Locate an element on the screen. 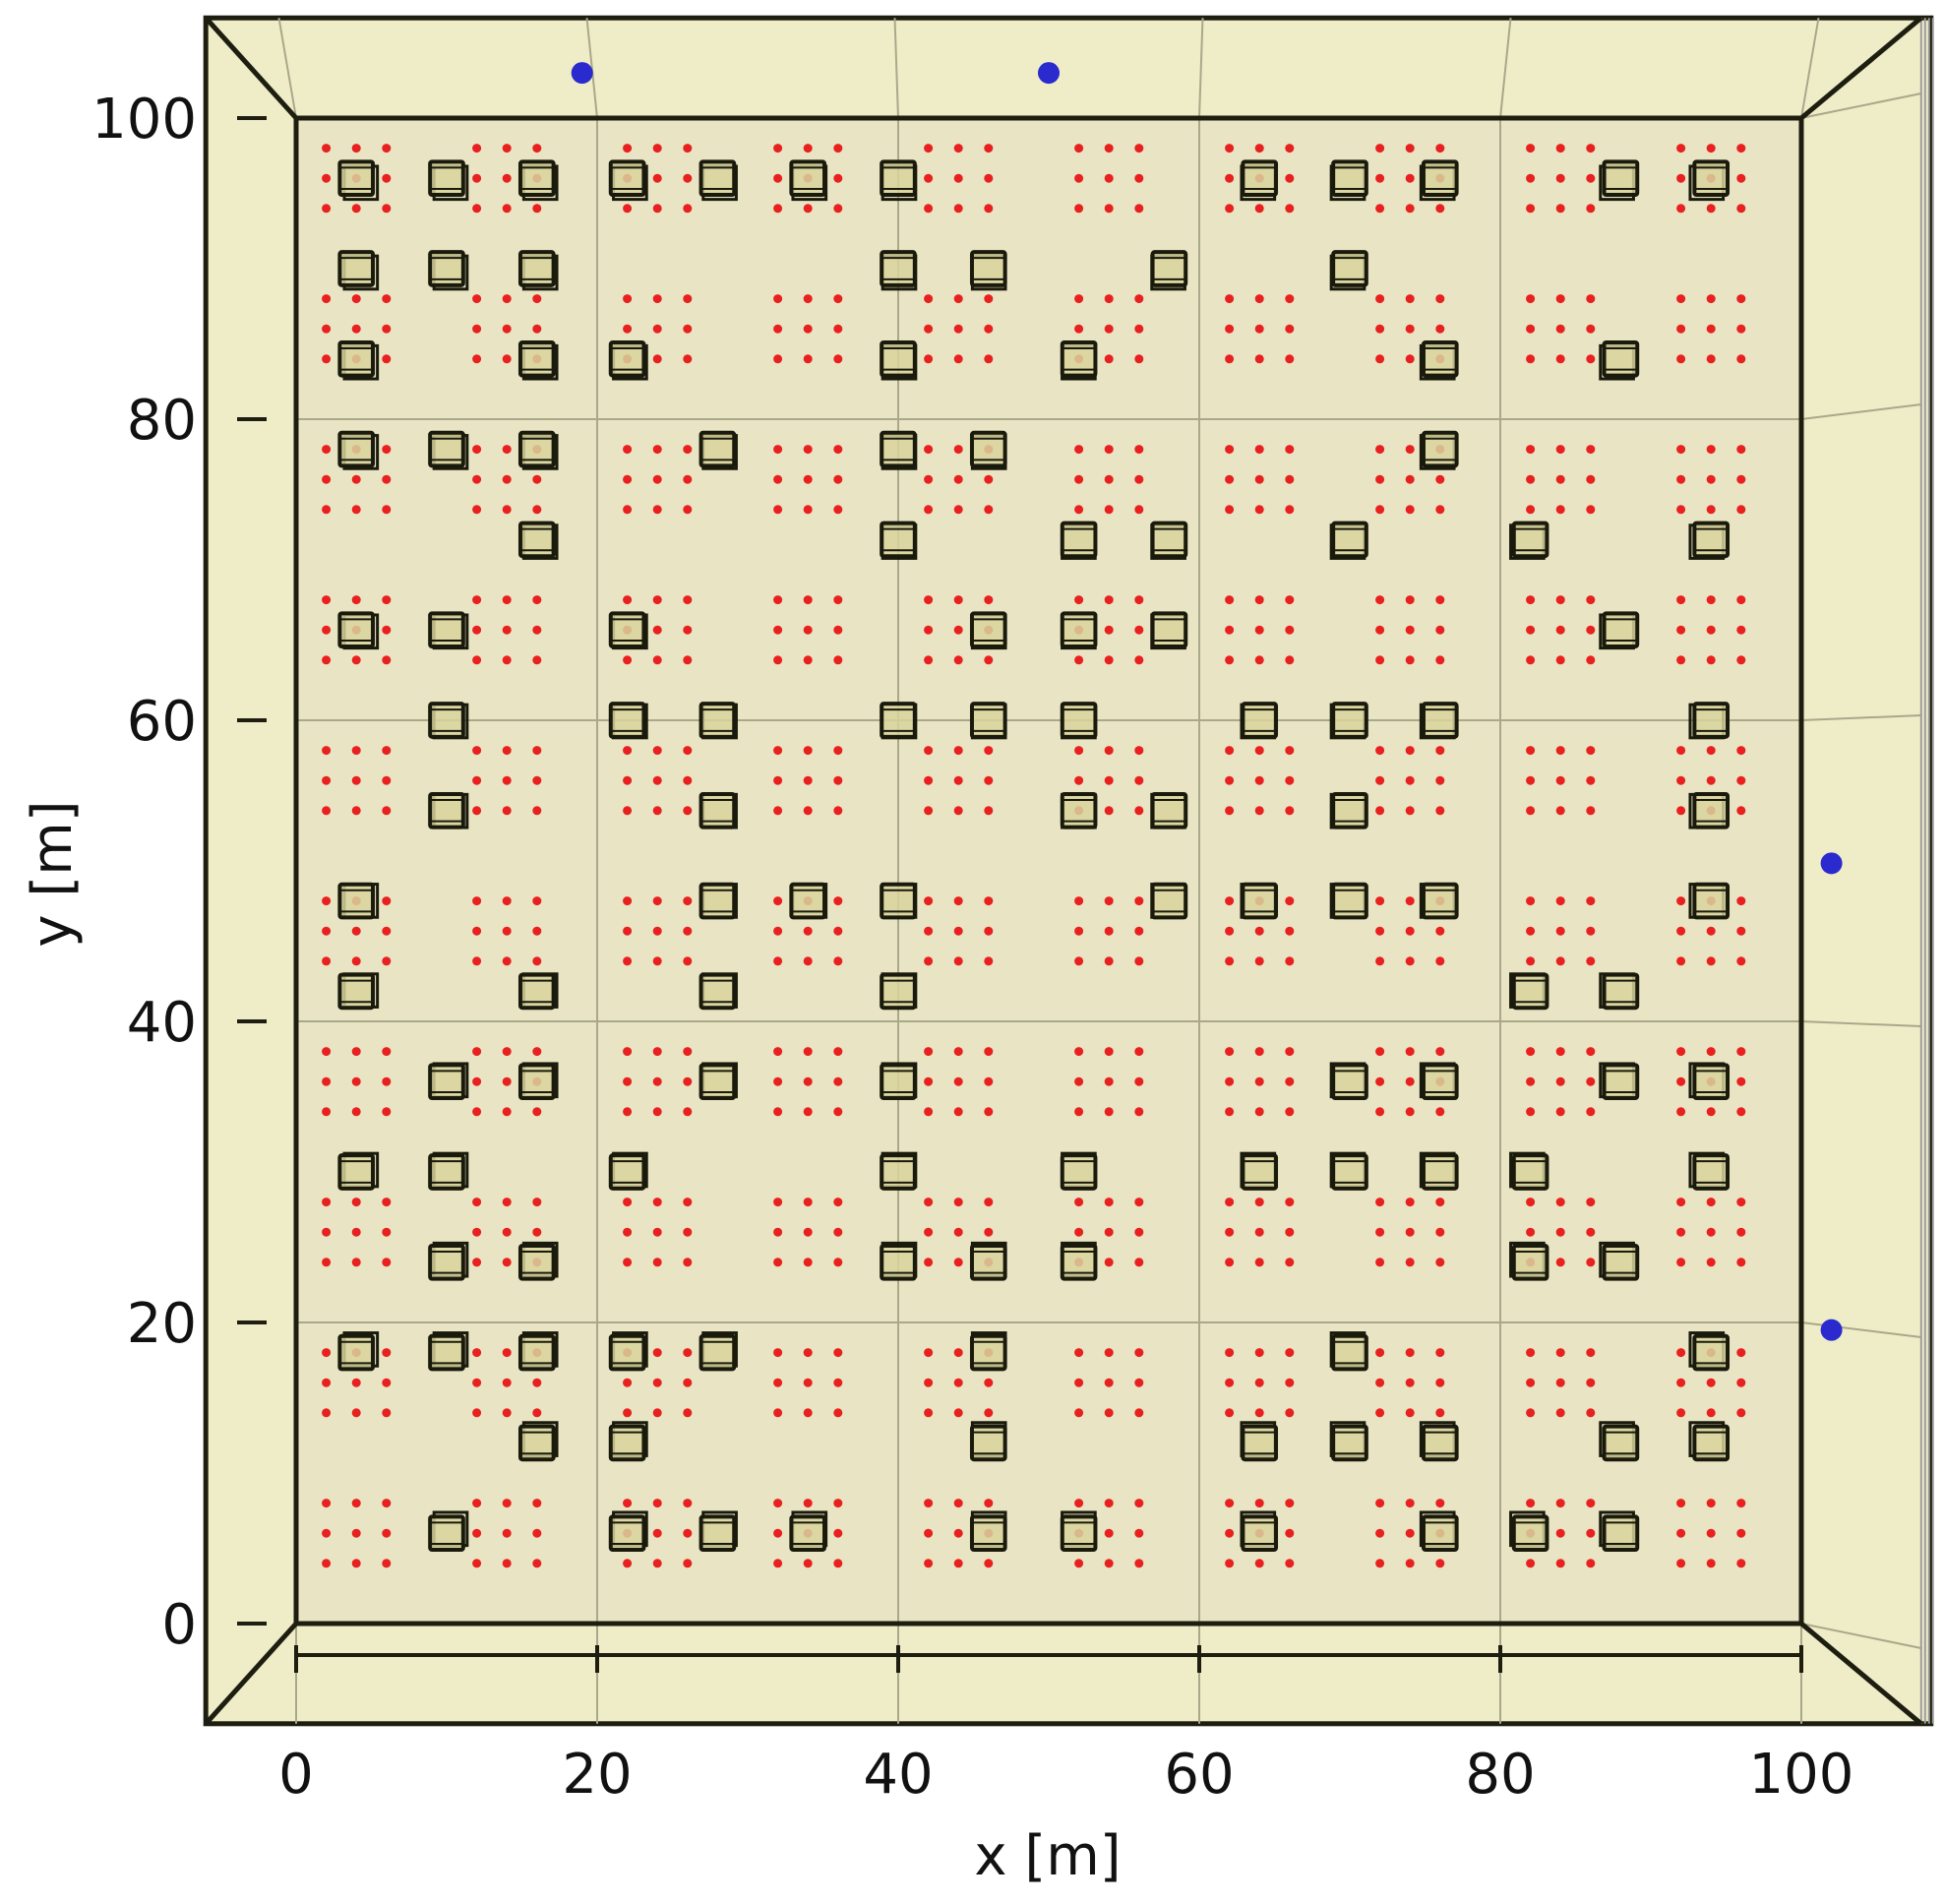 This screenshot has height=1904, width=1943. y-tick-label: 20 is located at coordinates (162, 1324).